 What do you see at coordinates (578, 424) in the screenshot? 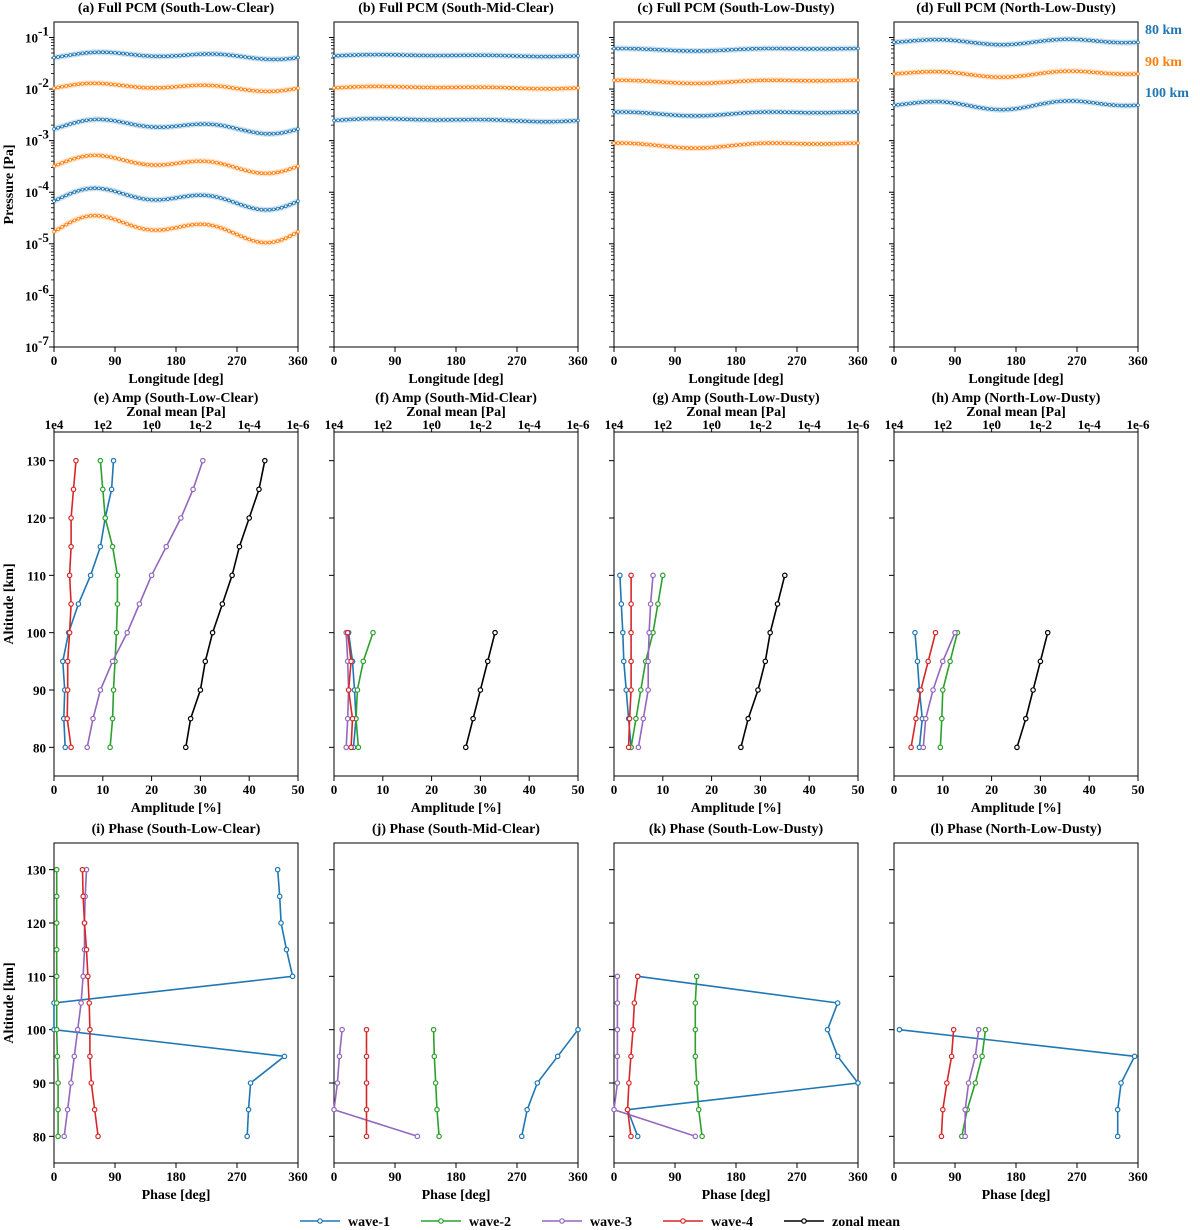
I see `top-tick-label: 1e-6` at bounding box center [578, 424].